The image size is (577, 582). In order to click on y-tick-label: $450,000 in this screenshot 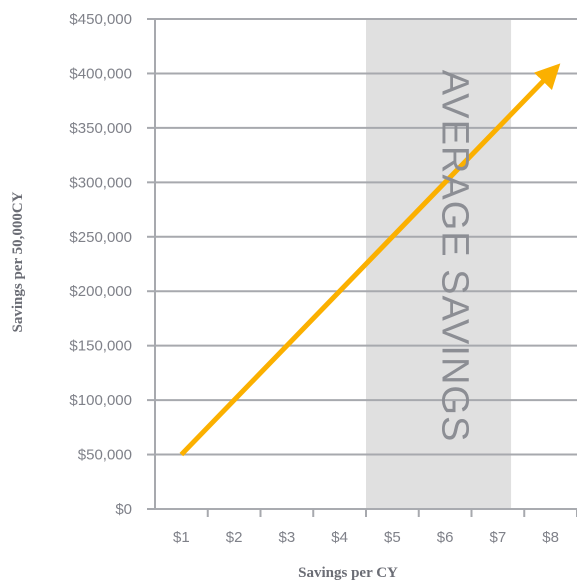, I will do `click(100, 19)`.